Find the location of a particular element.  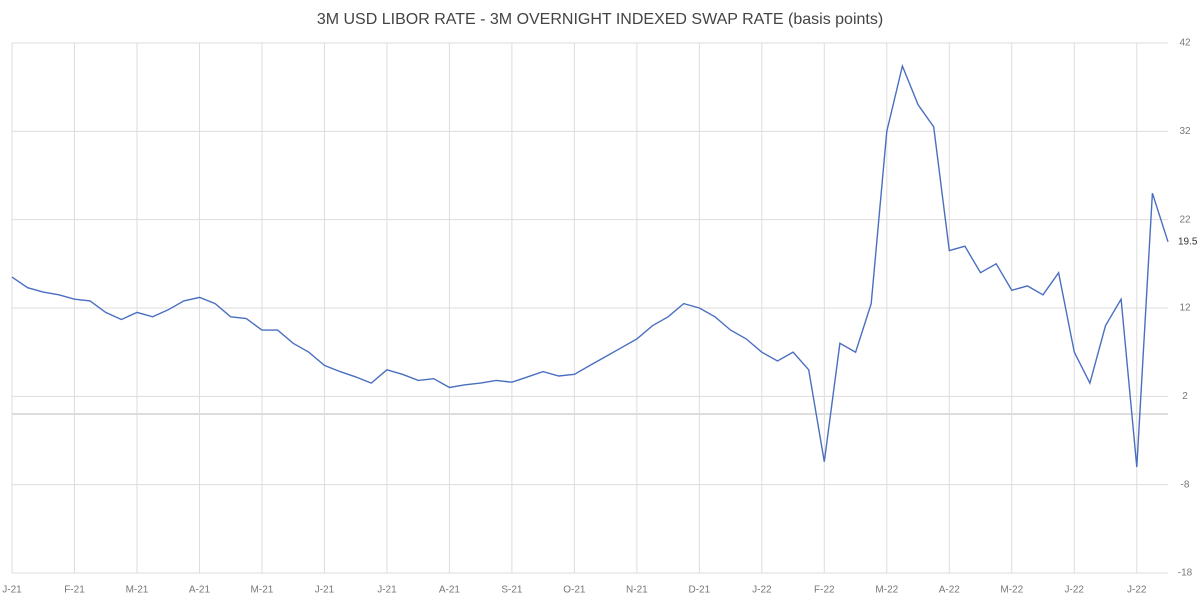

y-tick-label: 42 is located at coordinates (1185, 43).